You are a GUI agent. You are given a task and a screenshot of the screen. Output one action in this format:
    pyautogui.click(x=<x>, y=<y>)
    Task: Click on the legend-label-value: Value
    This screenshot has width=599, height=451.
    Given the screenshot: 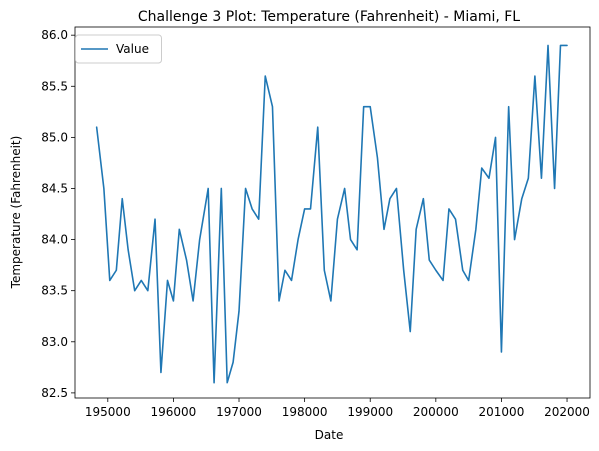 What is the action you would take?
    pyautogui.click(x=132, y=49)
    